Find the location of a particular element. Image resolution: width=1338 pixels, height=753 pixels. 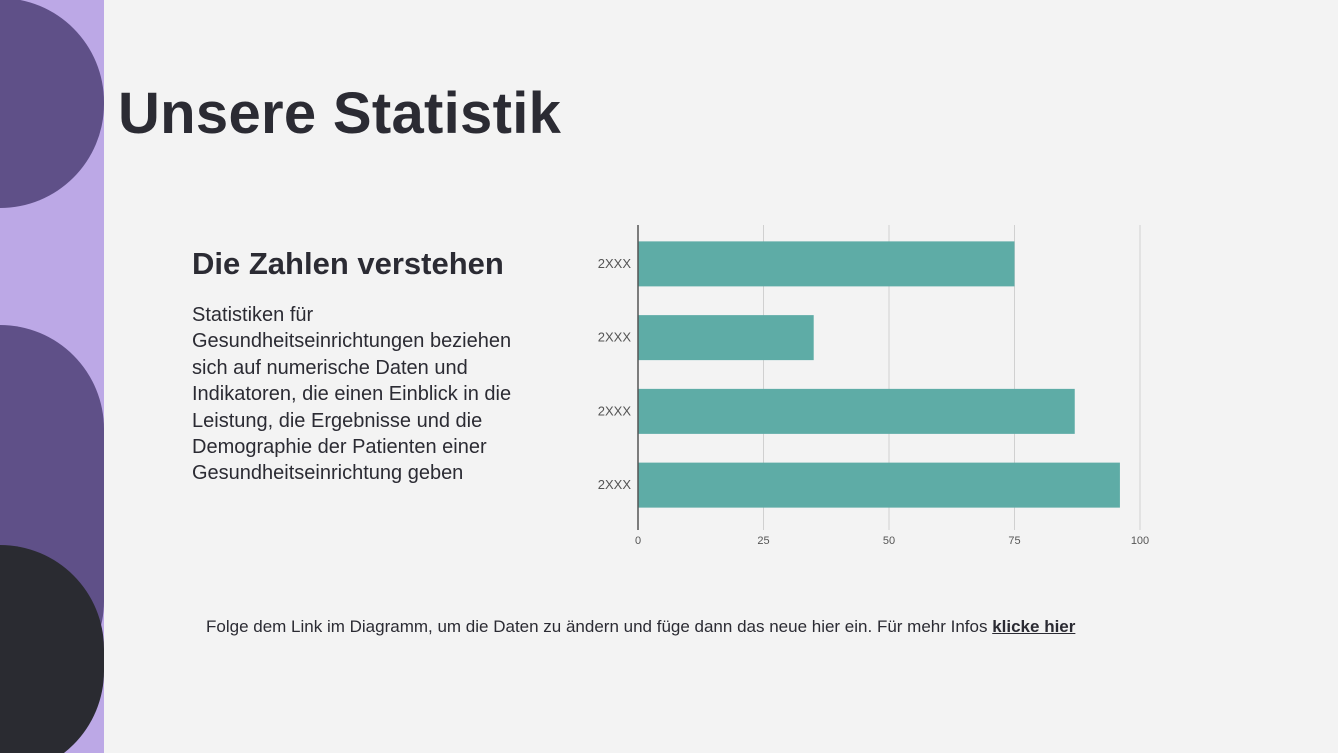

x-tick-label-100: 100 is located at coordinates (1140, 541).